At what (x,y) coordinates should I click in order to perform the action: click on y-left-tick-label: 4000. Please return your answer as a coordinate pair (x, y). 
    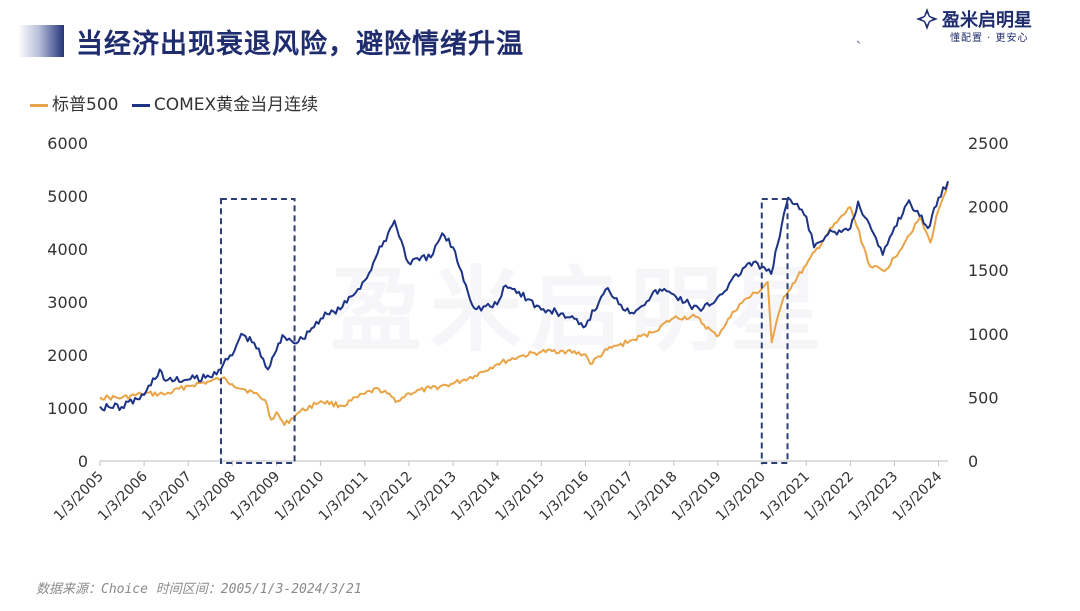
    Looking at the image, I should click on (67, 249).